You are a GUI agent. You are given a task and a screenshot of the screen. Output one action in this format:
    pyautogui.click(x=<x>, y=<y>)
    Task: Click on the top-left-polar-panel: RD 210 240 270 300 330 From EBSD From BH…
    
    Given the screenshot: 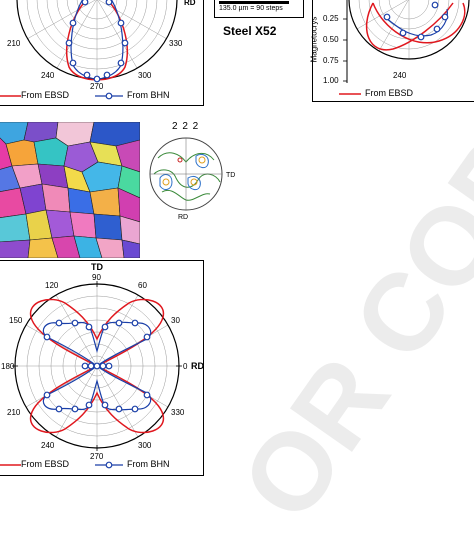 What is the action you would take?
    pyautogui.click(x=102, y=53)
    